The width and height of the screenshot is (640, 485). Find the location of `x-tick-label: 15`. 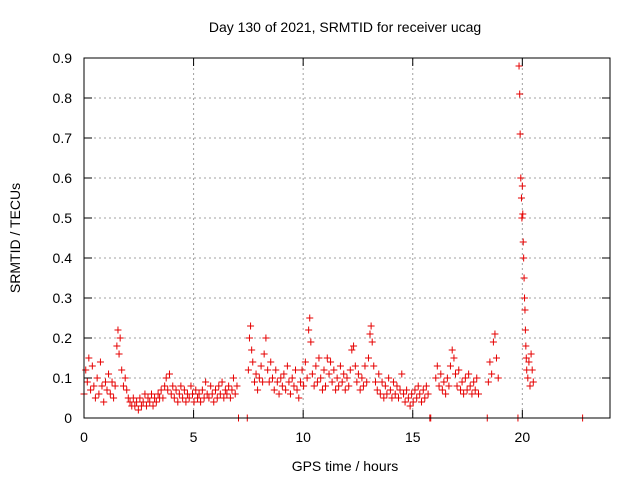

x-tick-label: 15 is located at coordinates (413, 437).